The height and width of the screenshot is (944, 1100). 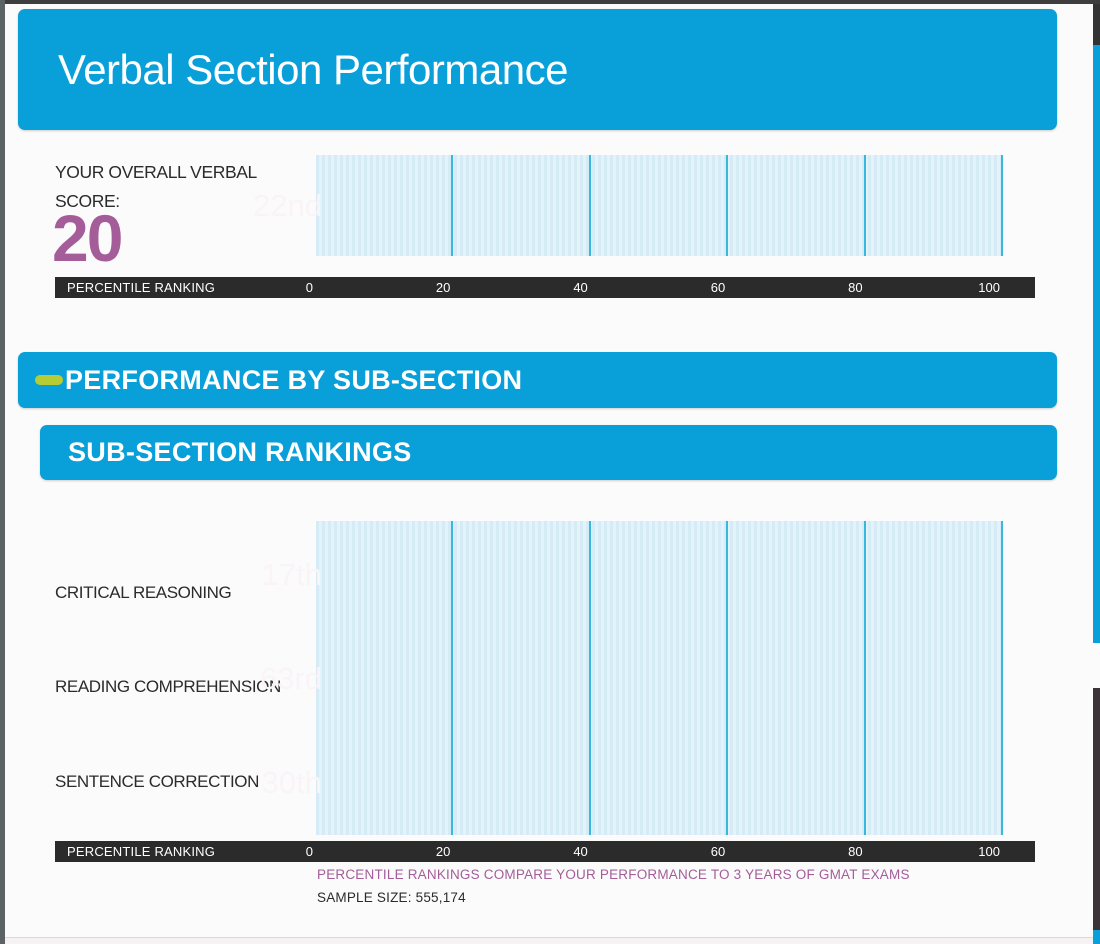 What do you see at coordinates (87, 238) in the screenshot?
I see `overall-score-value: 20` at bounding box center [87, 238].